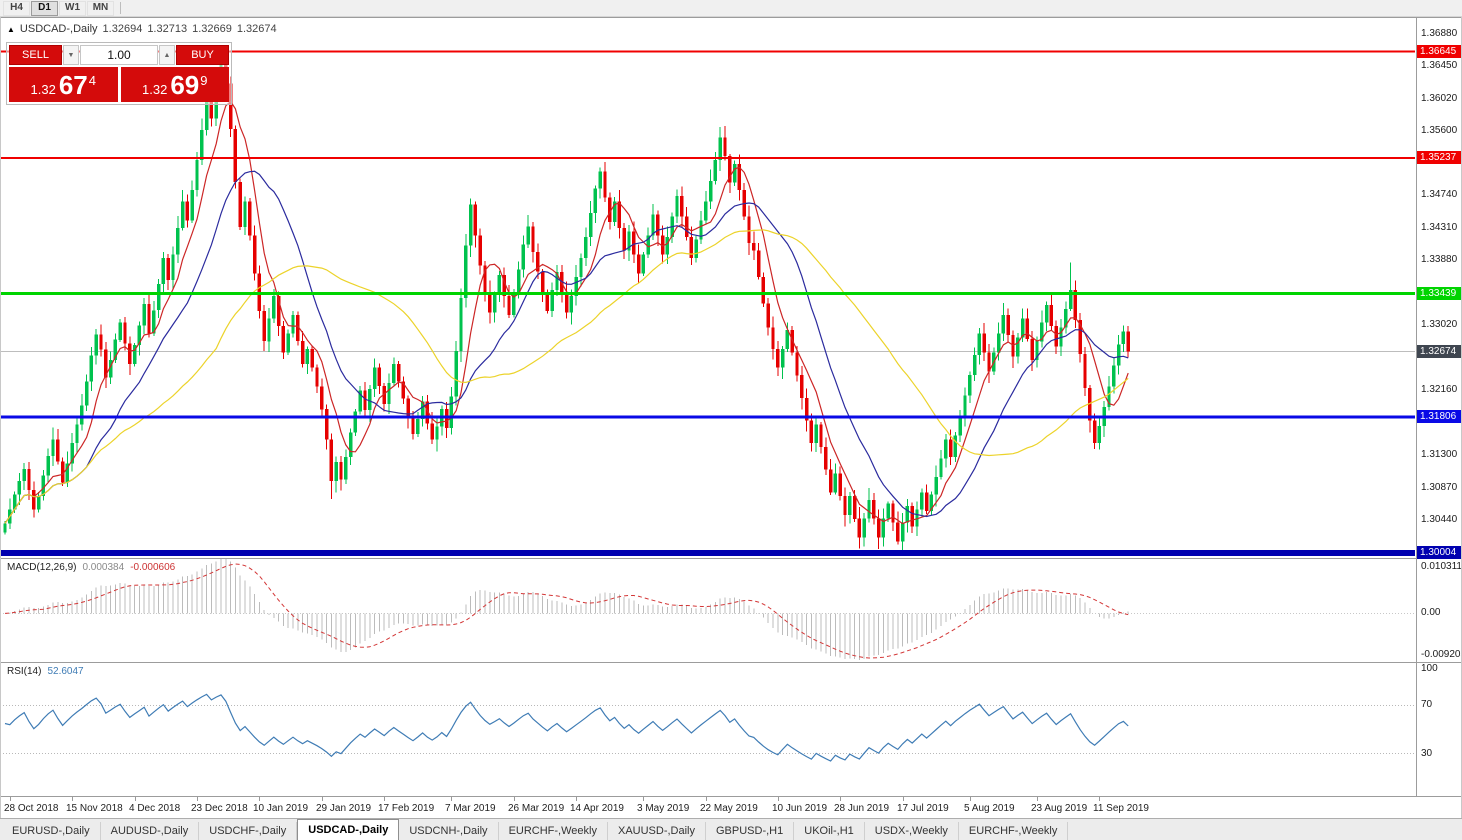  What do you see at coordinates (185, 85) in the screenshot?
I see `buy-price-pips: 69` at bounding box center [185, 85].